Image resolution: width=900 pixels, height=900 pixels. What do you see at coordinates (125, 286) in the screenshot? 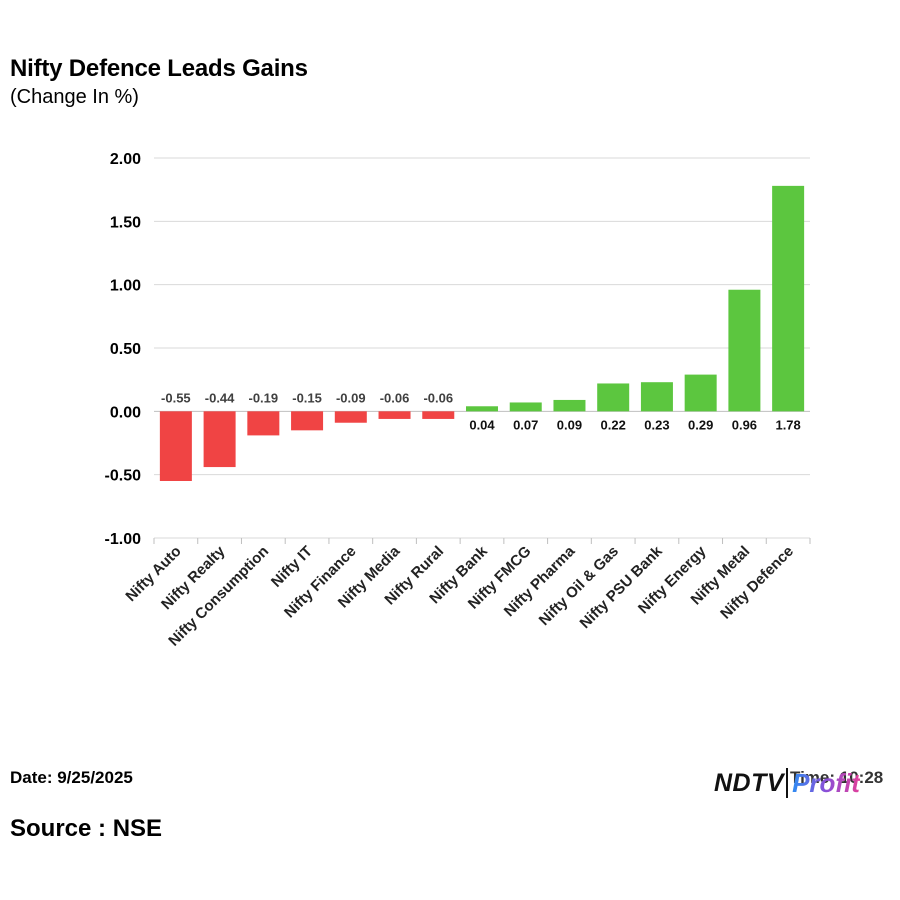
I see `y-tick-label: 1.00` at bounding box center [125, 286].